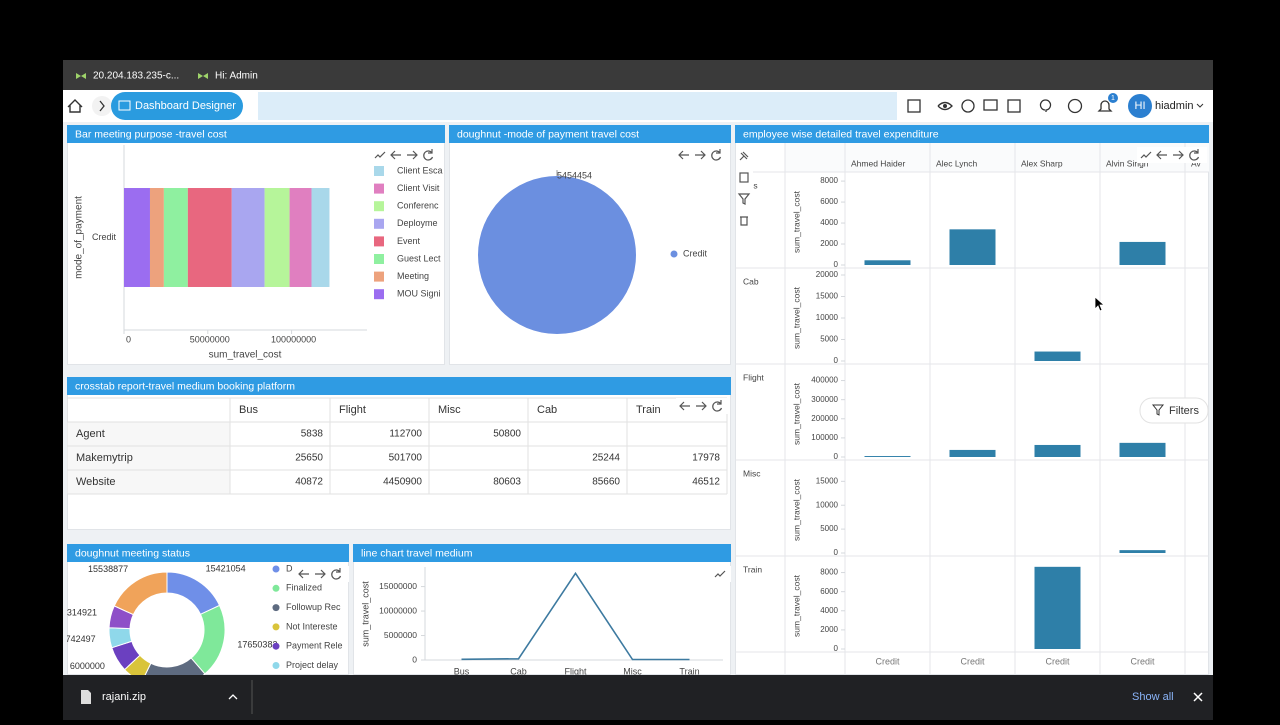  Describe the element at coordinates (418, 188) in the screenshot. I see `legend-label: Client Visit` at that location.